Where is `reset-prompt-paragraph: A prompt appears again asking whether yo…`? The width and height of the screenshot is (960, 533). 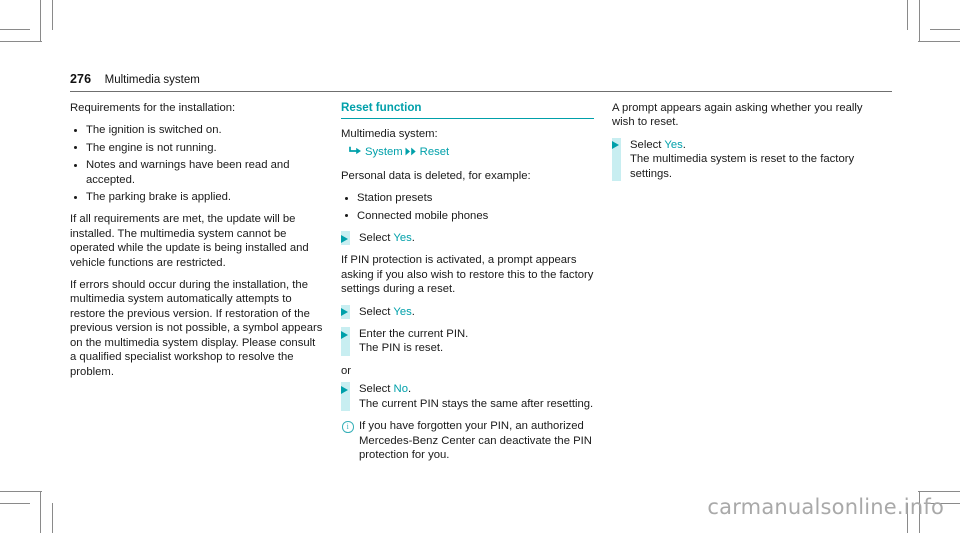
reset-prompt-paragraph: A prompt appears again asking whether yo… is located at coordinates (737, 115).